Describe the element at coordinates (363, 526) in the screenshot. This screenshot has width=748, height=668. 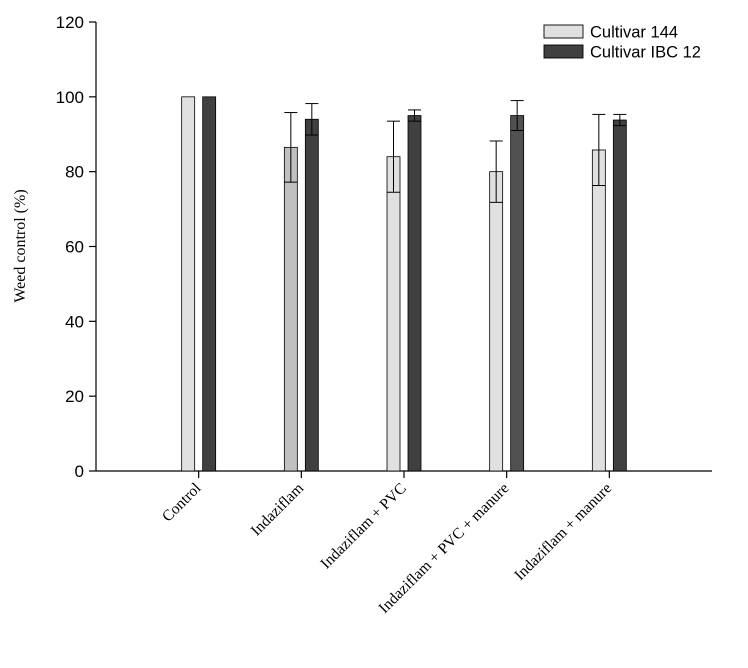
I see `x-tick-label: Indaziflam + PVC` at that location.